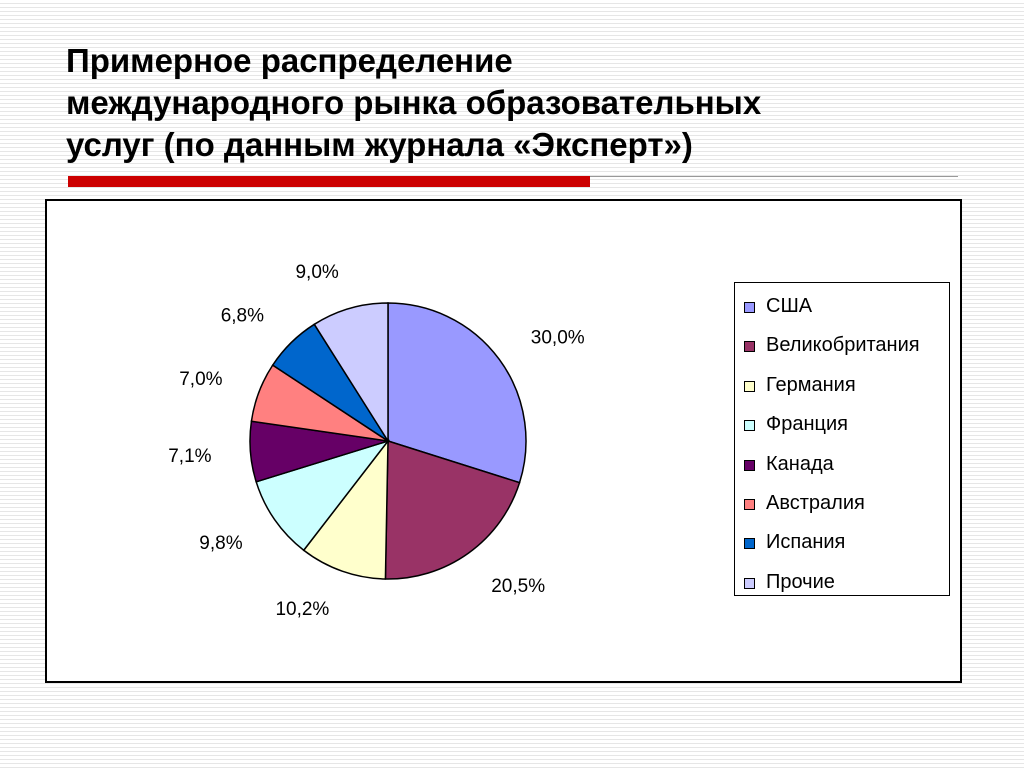 The height and width of the screenshot is (768, 1024). I want to click on pie-slices, so click(388, 441).